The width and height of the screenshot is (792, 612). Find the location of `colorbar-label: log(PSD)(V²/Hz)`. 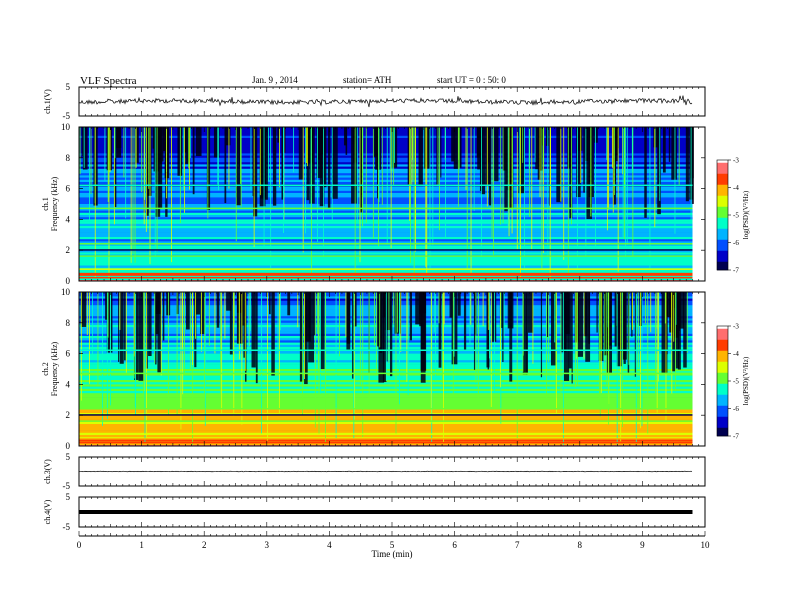

colorbar-label: log(PSD)(V²/Hz) is located at coordinates (746, 380).